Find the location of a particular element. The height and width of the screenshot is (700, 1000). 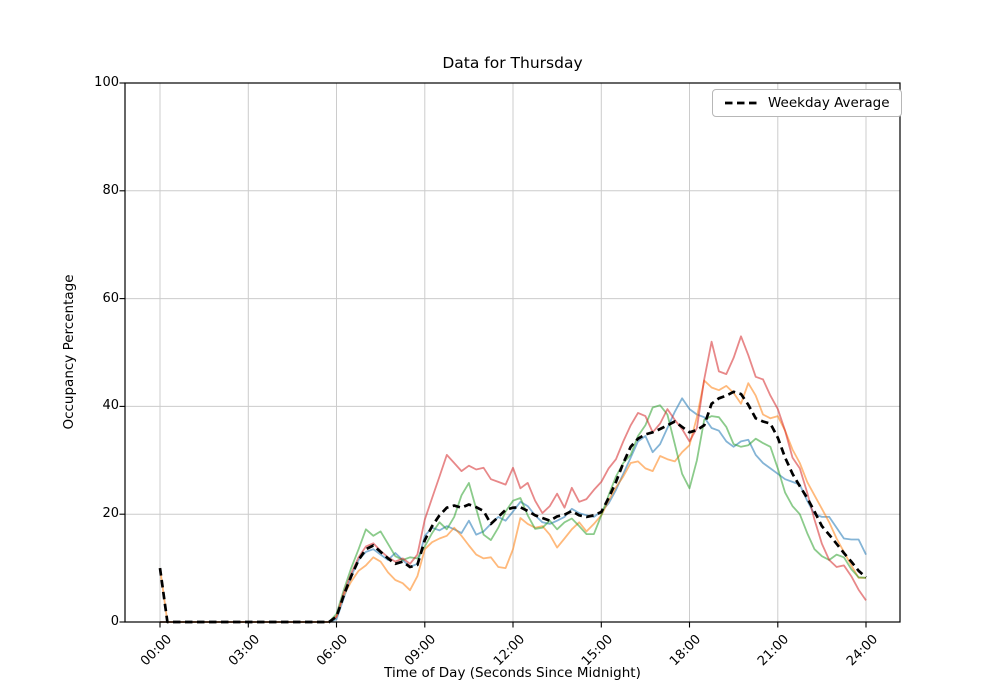

legend: Weekday Average is located at coordinates (807, 103).